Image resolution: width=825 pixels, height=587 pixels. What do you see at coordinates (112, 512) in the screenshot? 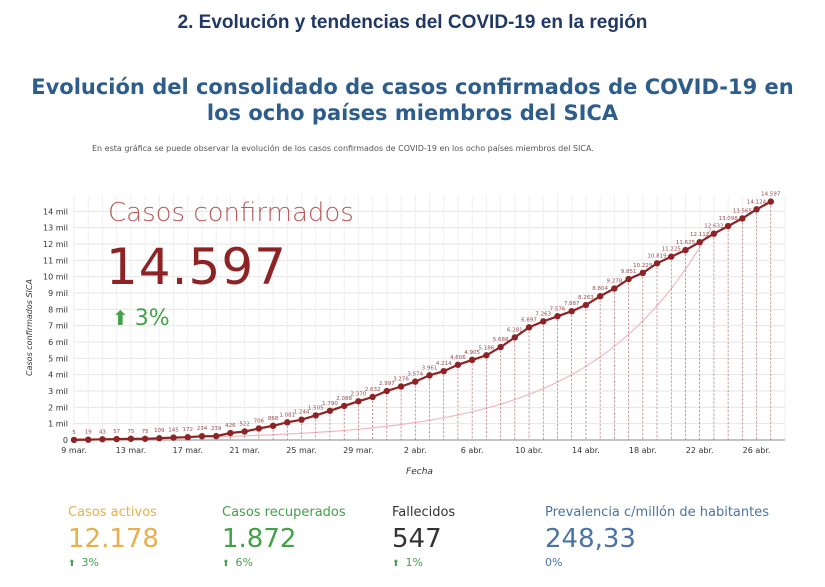
I see `kpi-label: Casos activos` at bounding box center [112, 512].